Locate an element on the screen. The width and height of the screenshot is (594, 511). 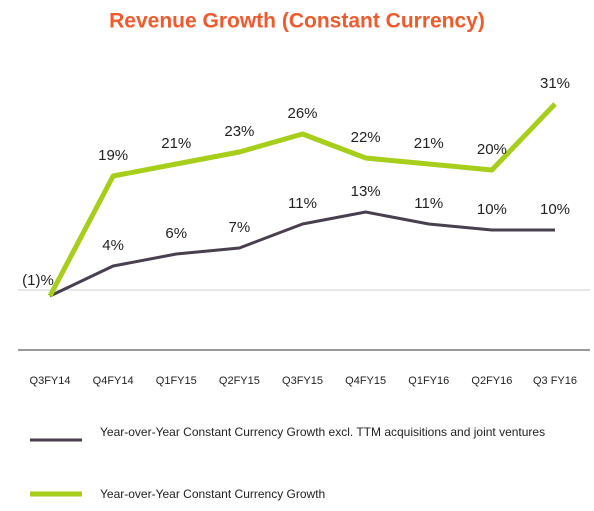
data-label: 23% is located at coordinates (239, 131).